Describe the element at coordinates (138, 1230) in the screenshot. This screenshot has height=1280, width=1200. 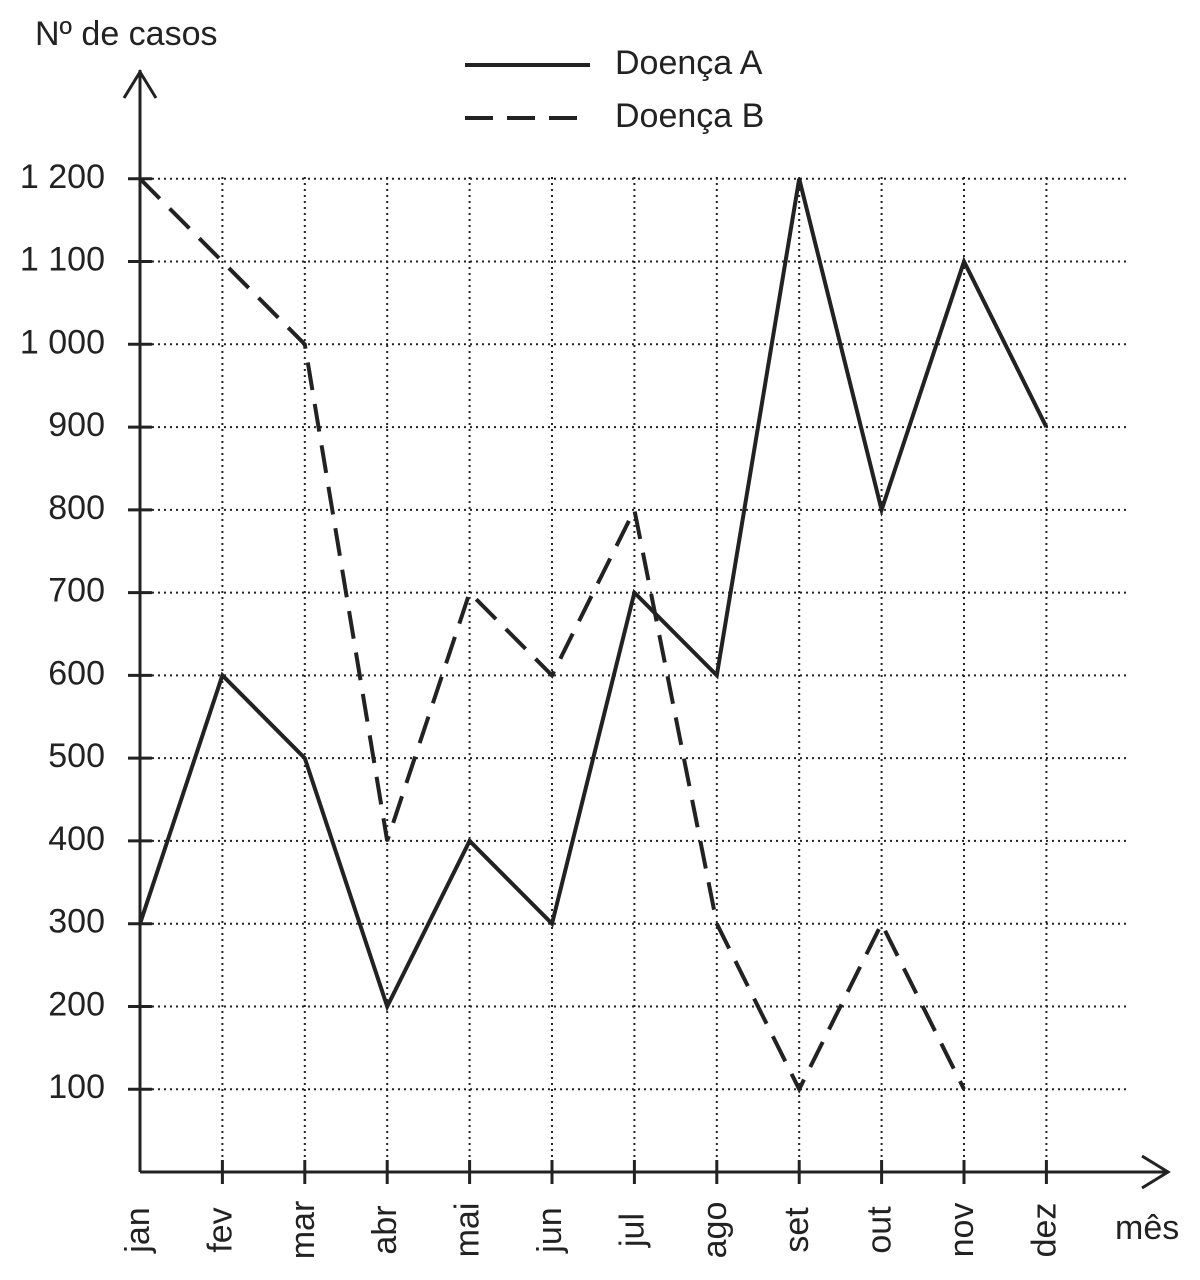
I see `x-tick-label: jan` at that location.